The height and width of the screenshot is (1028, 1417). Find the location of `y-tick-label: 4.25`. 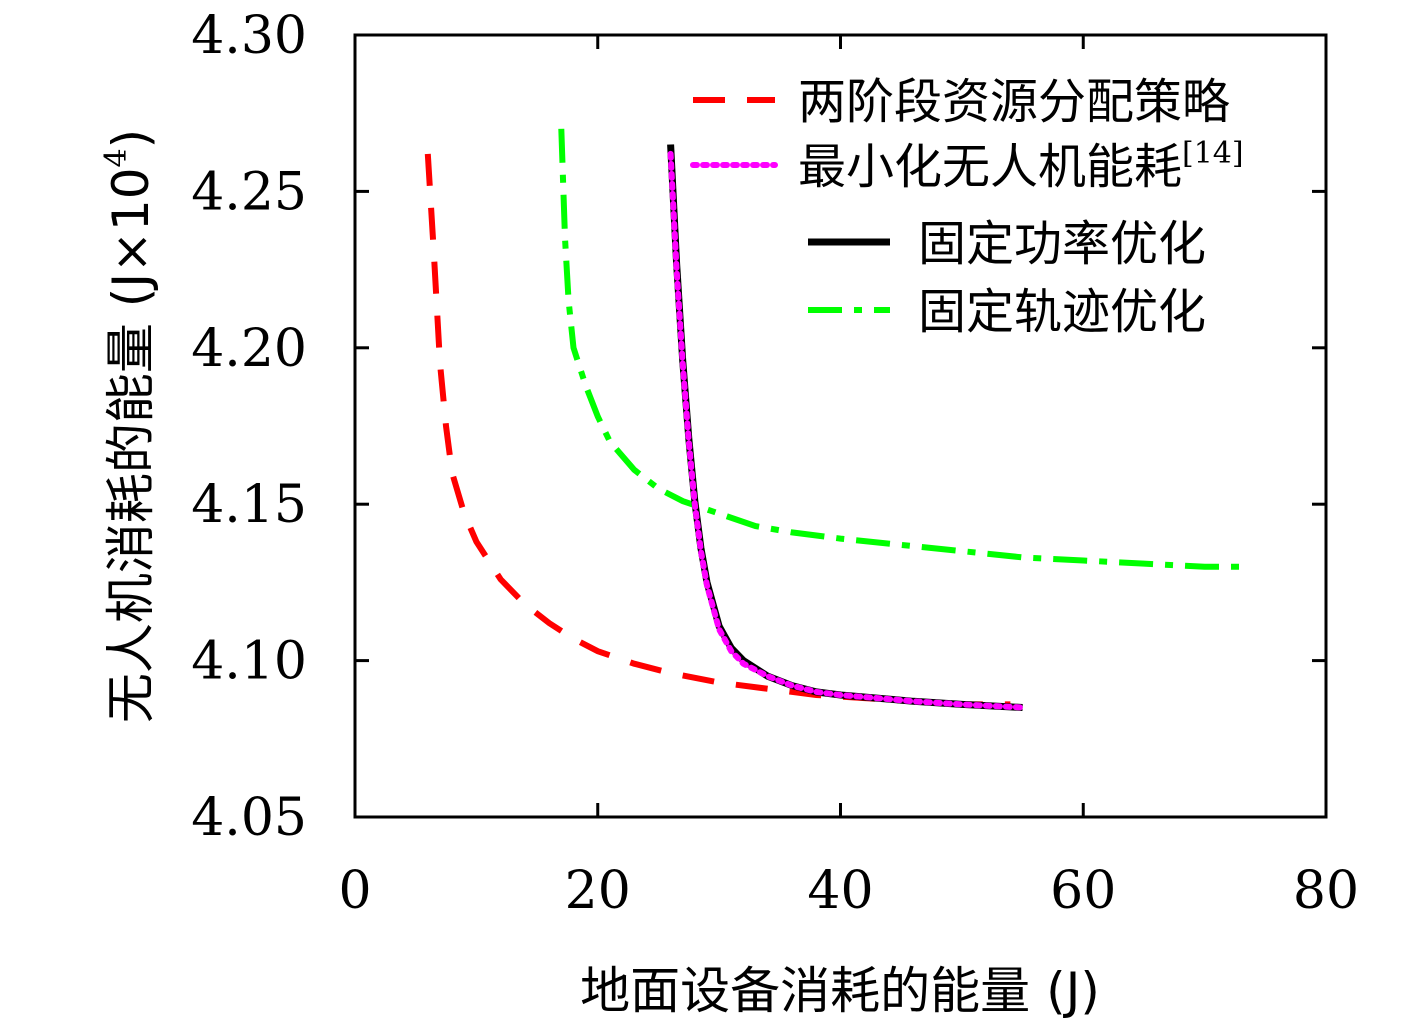

y-tick-label: 4.25 is located at coordinates (249, 192).